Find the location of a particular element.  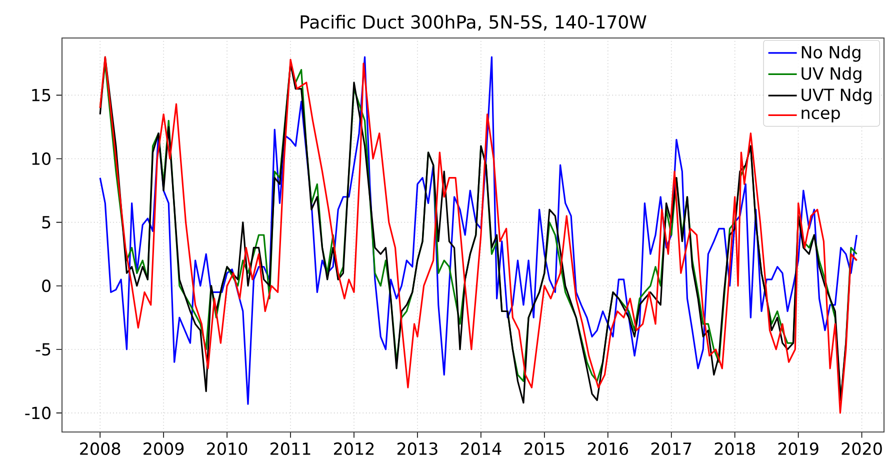

x-tick-label: 2016 is located at coordinates (608, 448).